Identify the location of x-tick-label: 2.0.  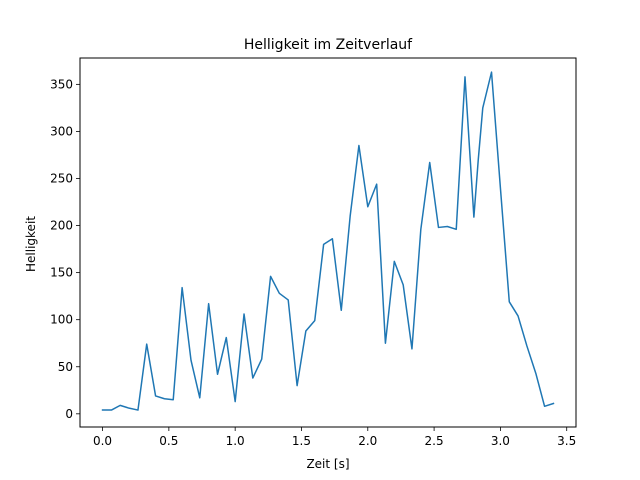
(367, 441).